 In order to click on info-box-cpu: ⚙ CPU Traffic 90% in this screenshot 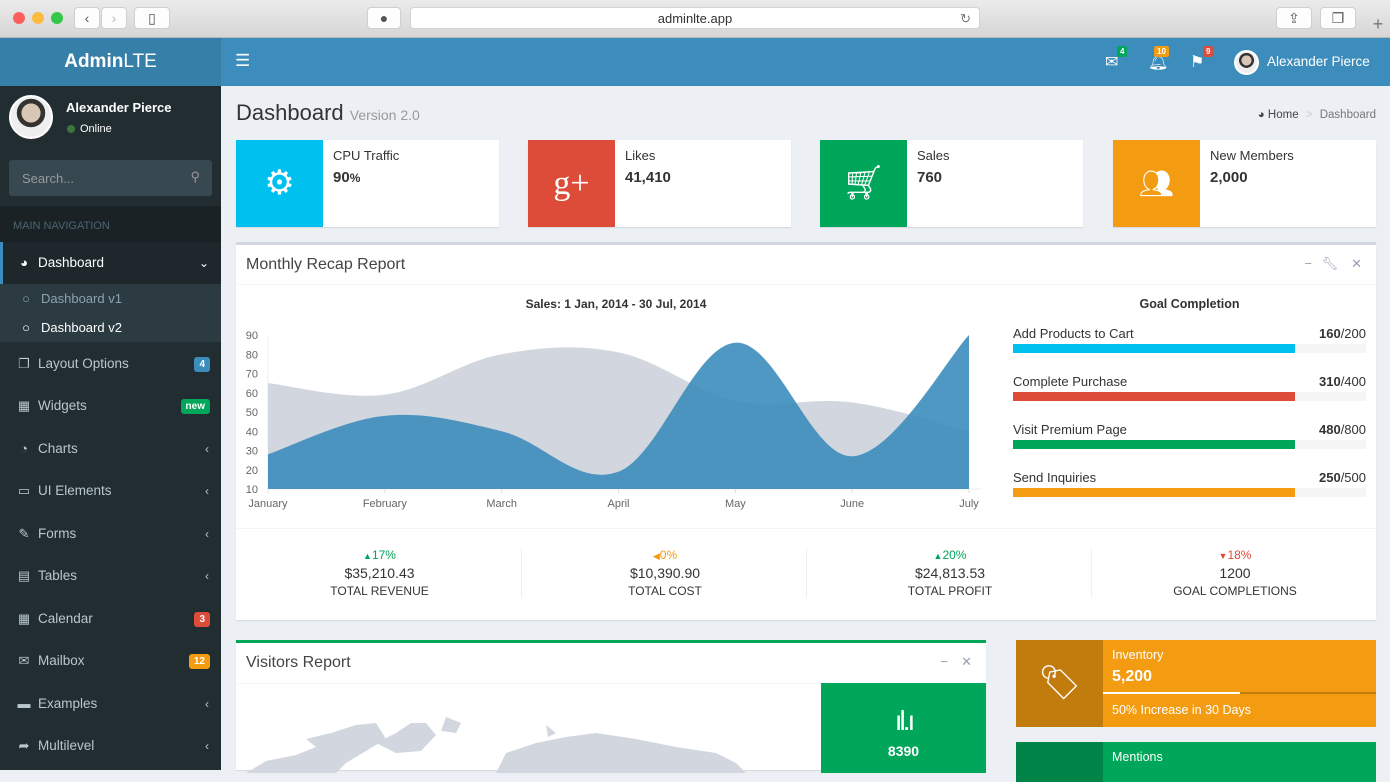, I will do `click(367, 183)`.